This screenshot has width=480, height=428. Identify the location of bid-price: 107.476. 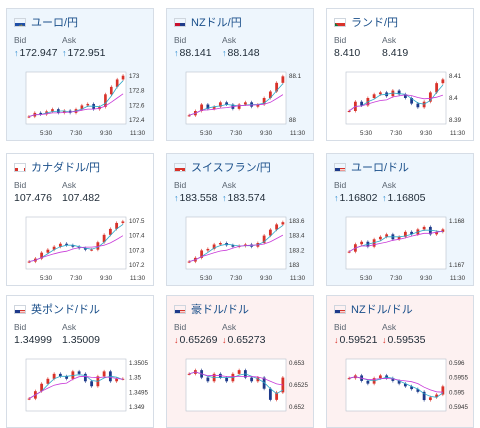
(33, 198).